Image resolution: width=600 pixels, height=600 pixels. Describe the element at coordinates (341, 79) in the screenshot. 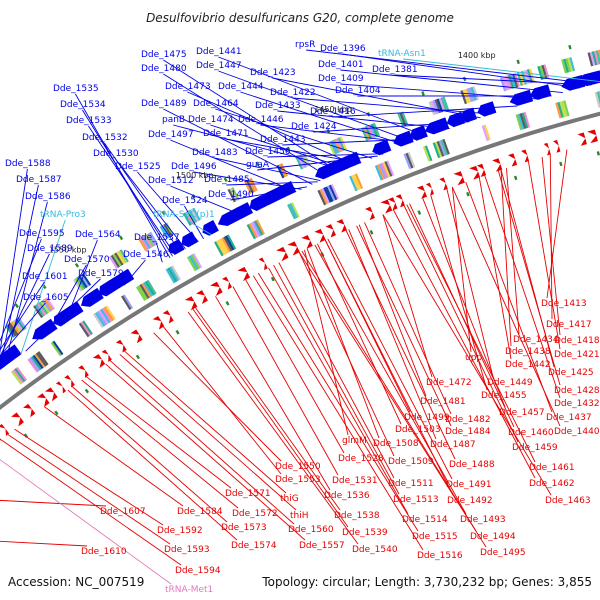

I see `gene-label: Dde_1409` at that location.